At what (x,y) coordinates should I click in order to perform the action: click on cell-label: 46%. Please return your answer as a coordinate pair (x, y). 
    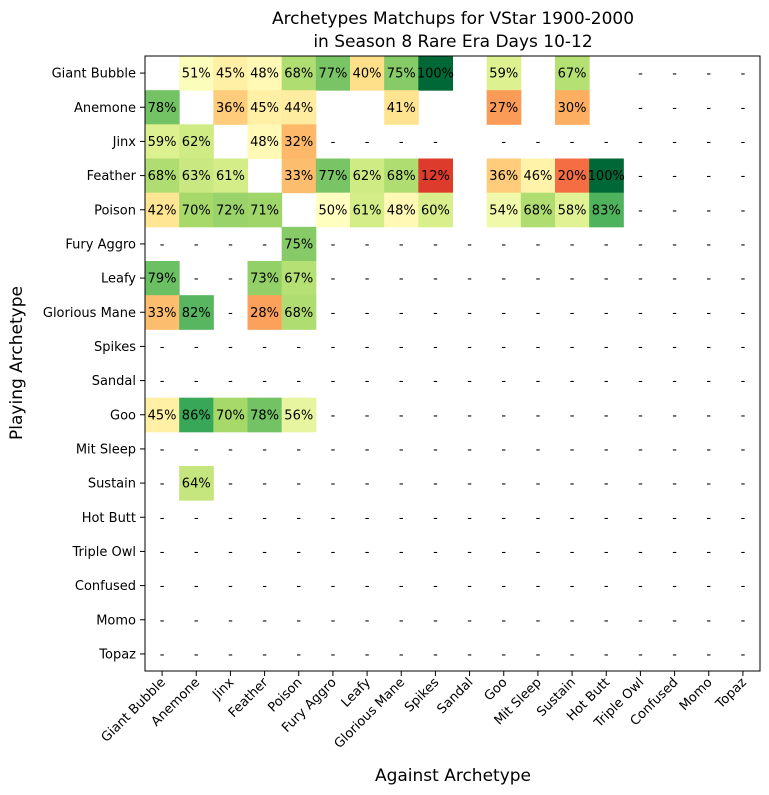
    Looking at the image, I should click on (537, 176).